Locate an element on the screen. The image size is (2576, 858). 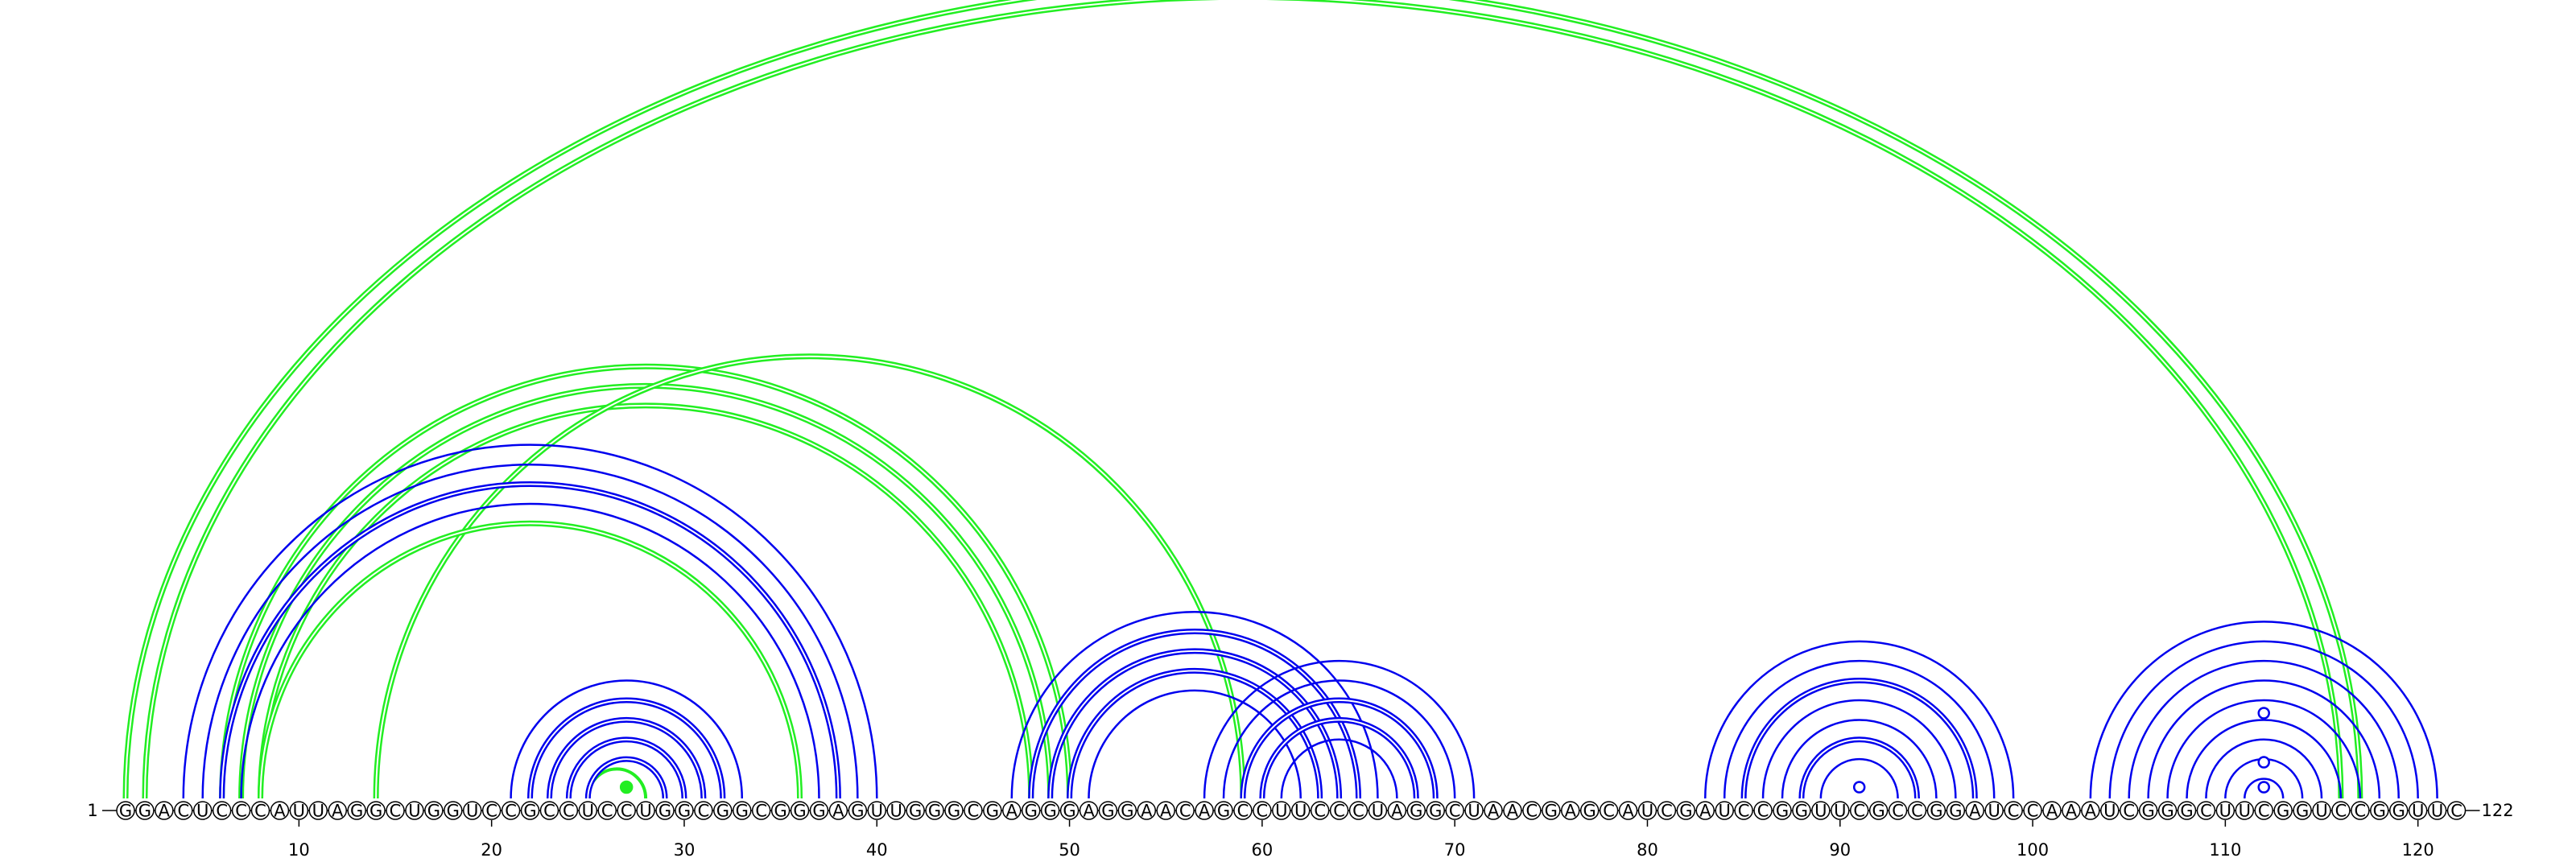
end-label: 122 is located at coordinates (2497, 811).